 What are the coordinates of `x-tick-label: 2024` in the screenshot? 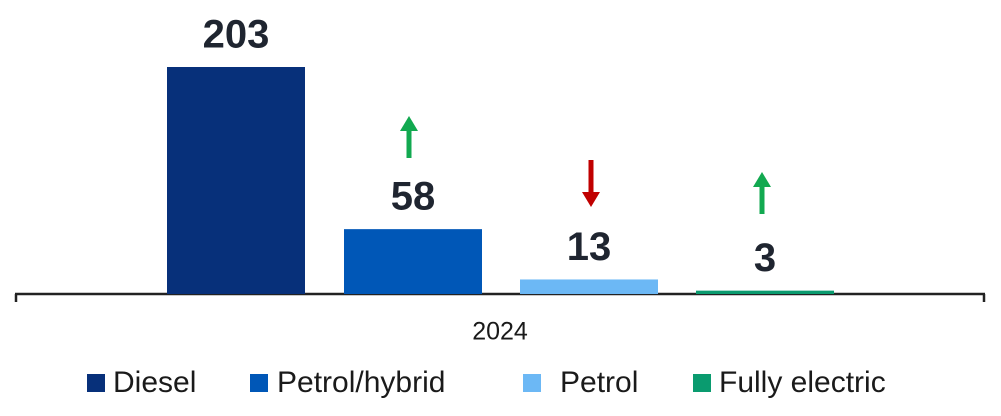 It's located at (500, 332).